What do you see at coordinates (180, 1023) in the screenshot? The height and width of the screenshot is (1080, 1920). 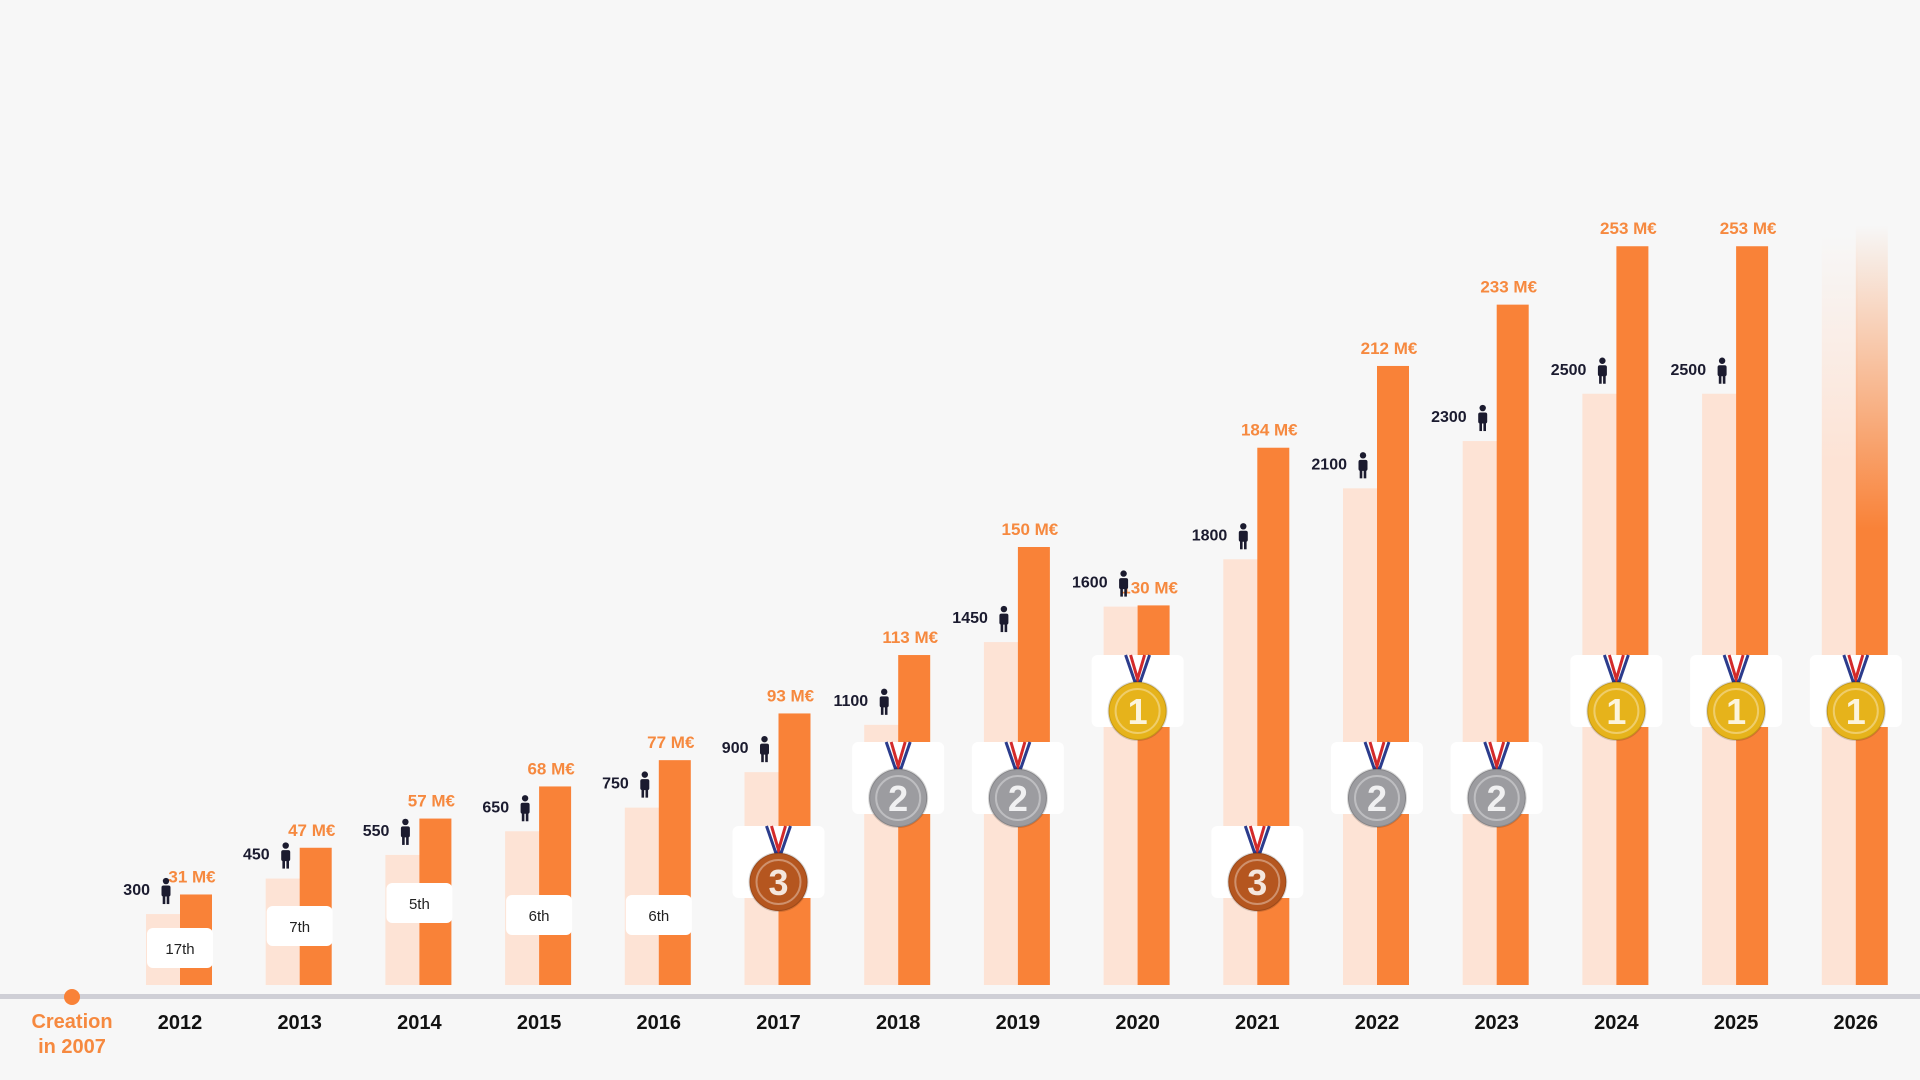 I see `x-axis-tick-label: 2012` at bounding box center [180, 1023].